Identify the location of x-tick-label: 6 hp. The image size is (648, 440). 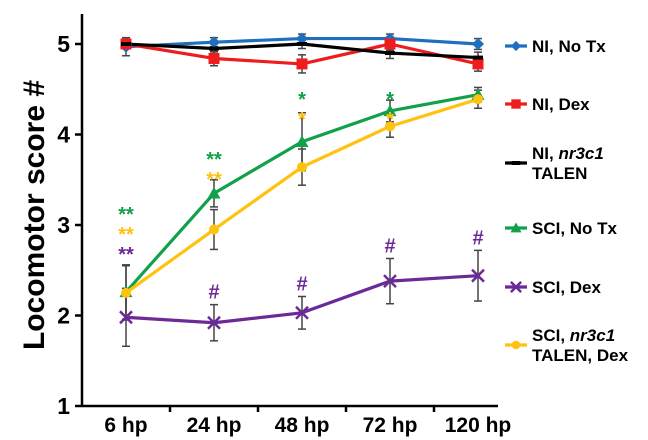
(125, 425).